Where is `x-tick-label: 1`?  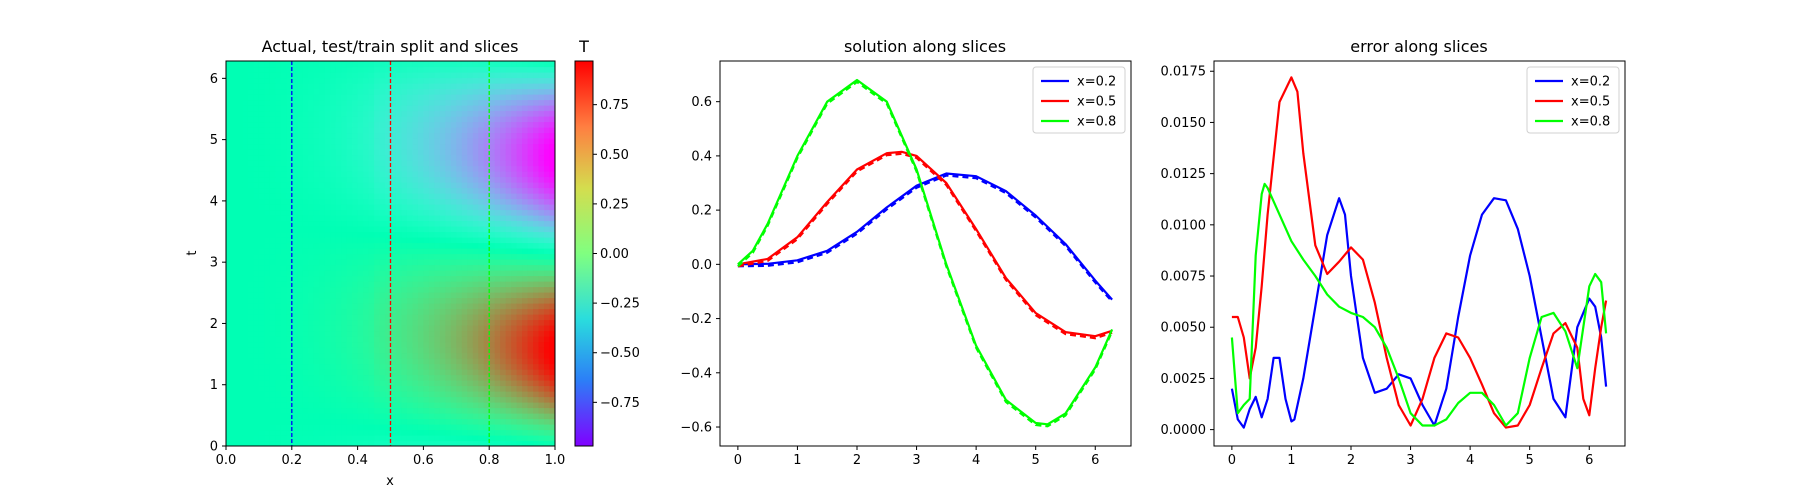 x-tick-label: 1 is located at coordinates (797, 460).